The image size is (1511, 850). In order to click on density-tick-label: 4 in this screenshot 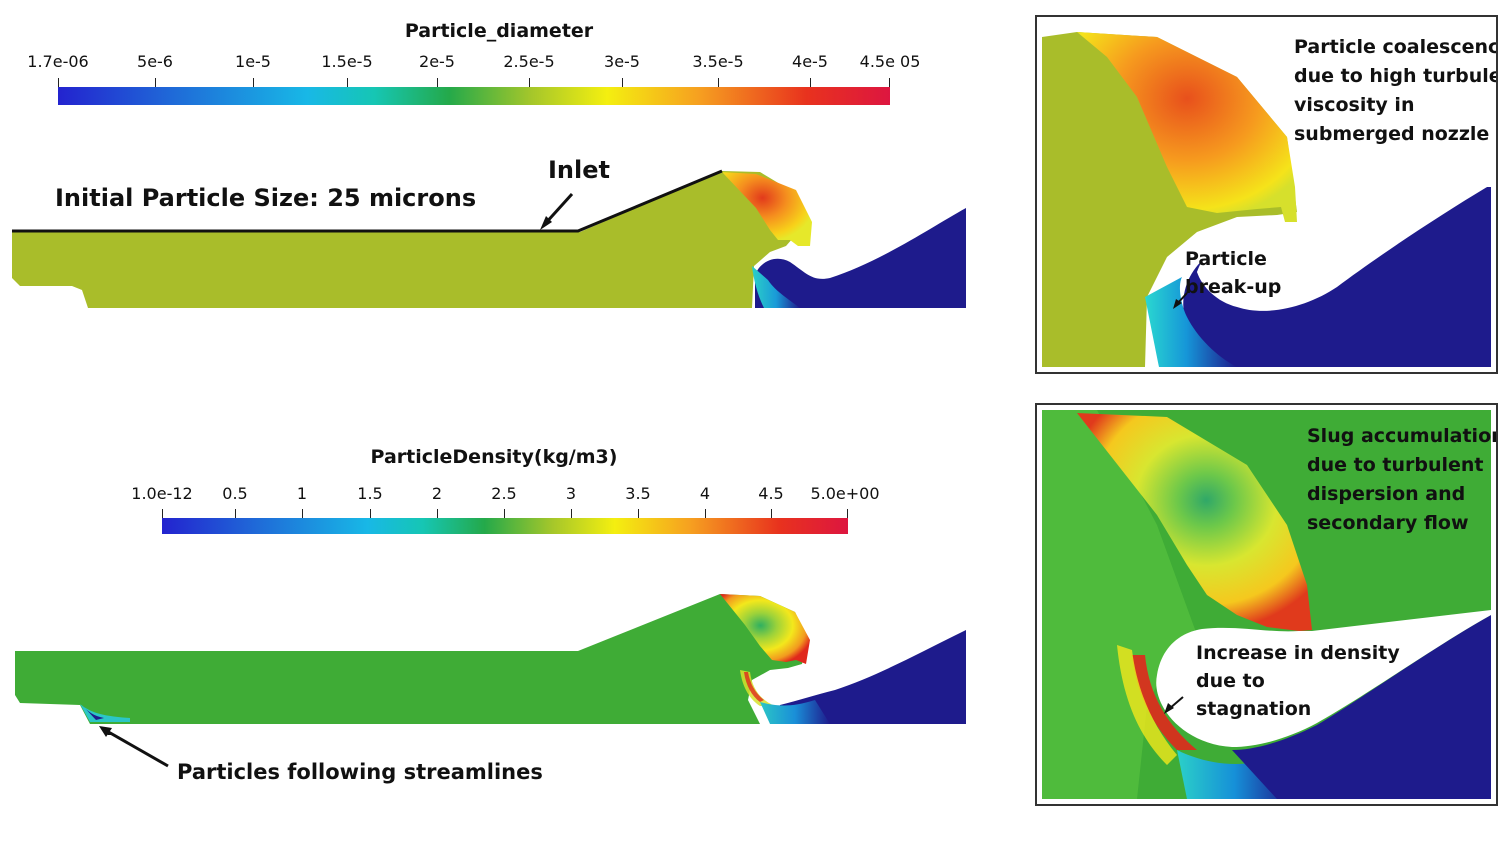, I will do `click(705, 493)`.